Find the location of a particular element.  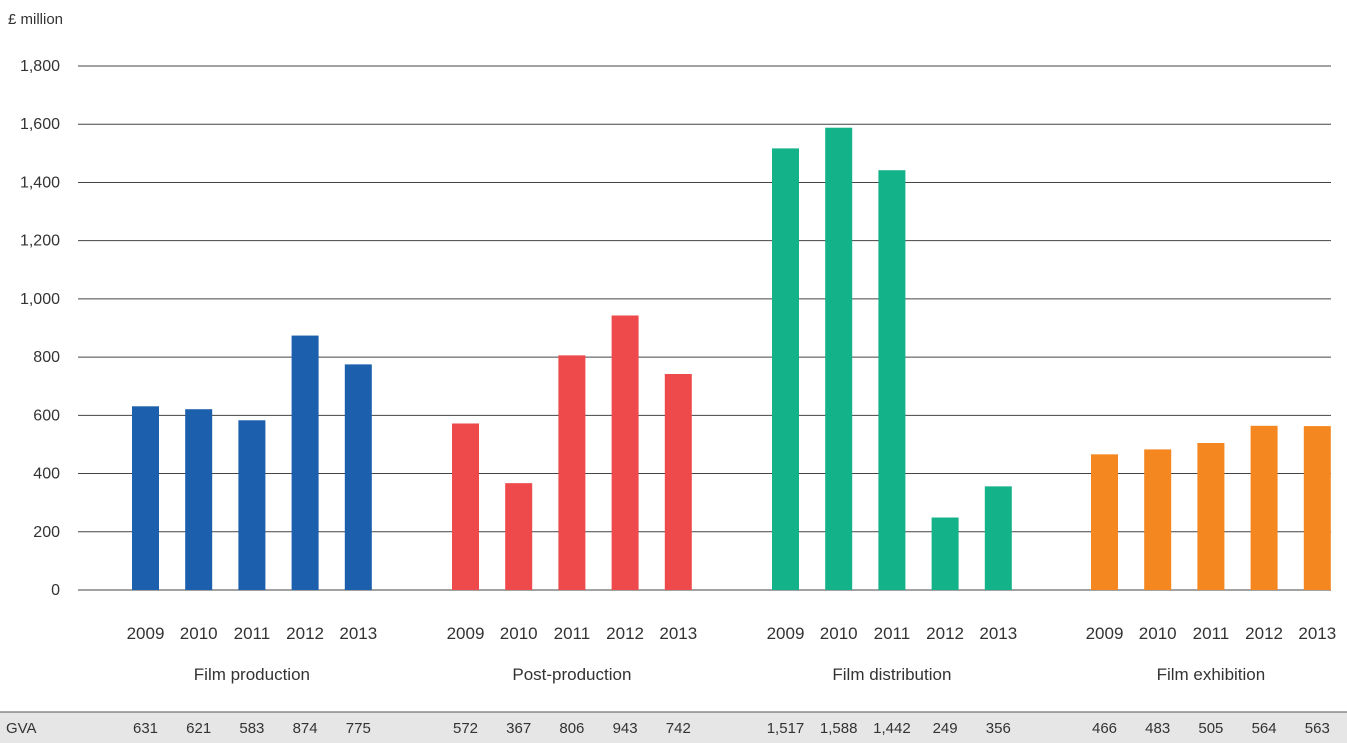

table-value: 742 is located at coordinates (678, 728).